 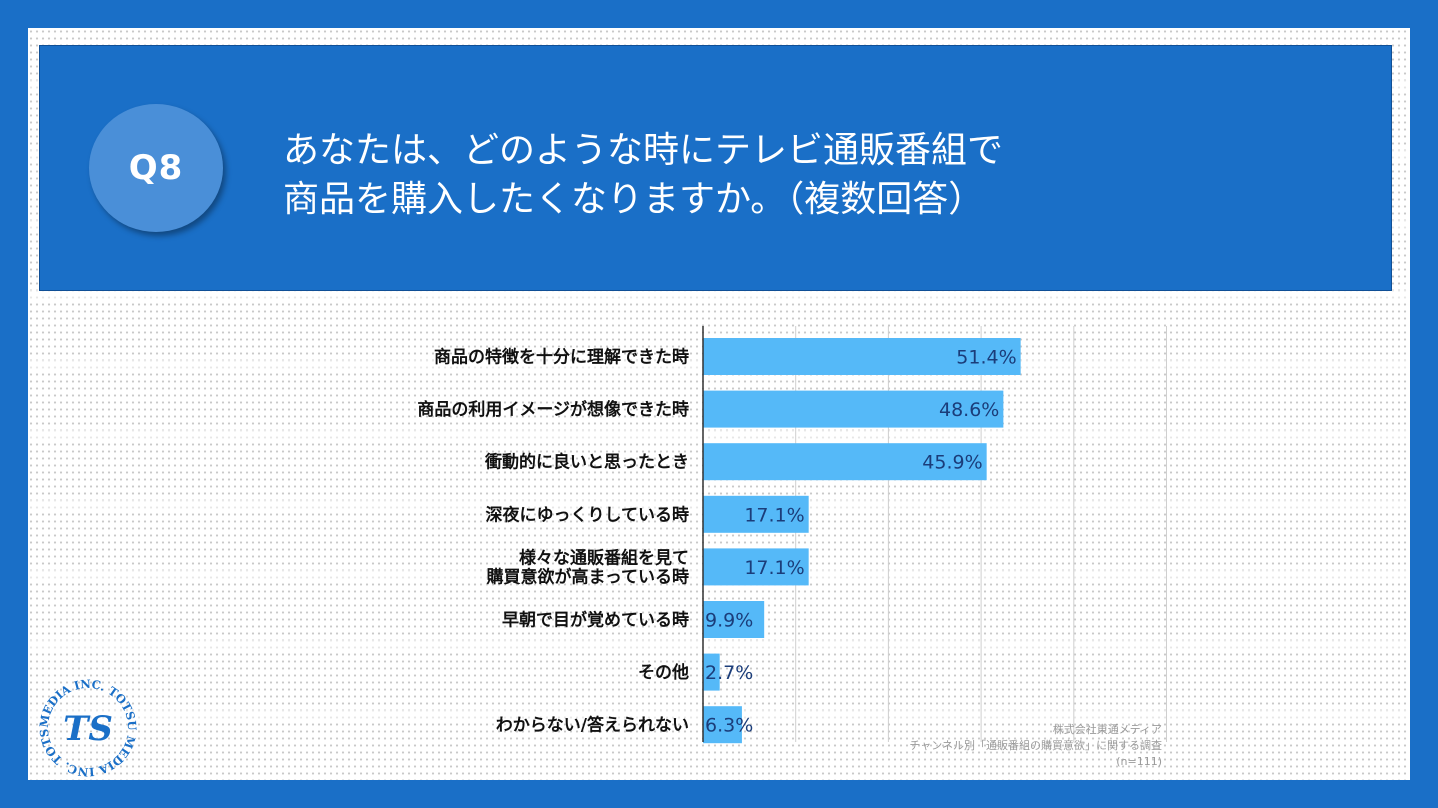 What do you see at coordinates (156, 168) in the screenshot?
I see `question-number-badge: Q8` at bounding box center [156, 168].